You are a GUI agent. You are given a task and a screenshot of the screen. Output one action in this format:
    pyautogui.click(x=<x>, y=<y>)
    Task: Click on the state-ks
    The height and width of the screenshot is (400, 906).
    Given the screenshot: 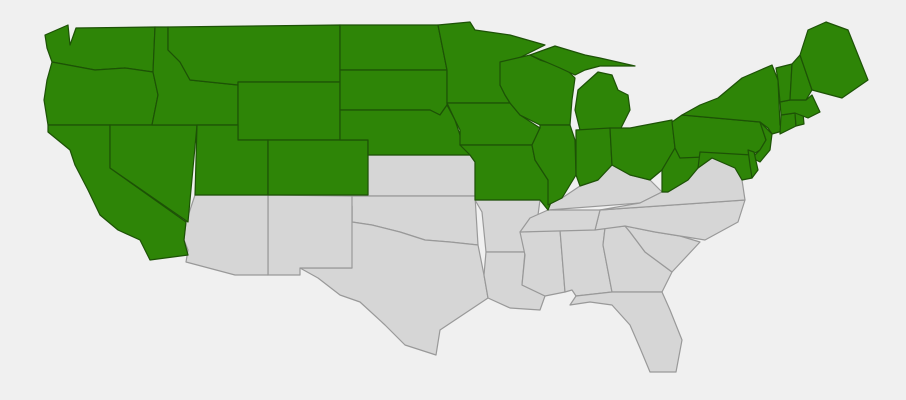 What is the action you would take?
    pyautogui.click(x=421, y=175)
    